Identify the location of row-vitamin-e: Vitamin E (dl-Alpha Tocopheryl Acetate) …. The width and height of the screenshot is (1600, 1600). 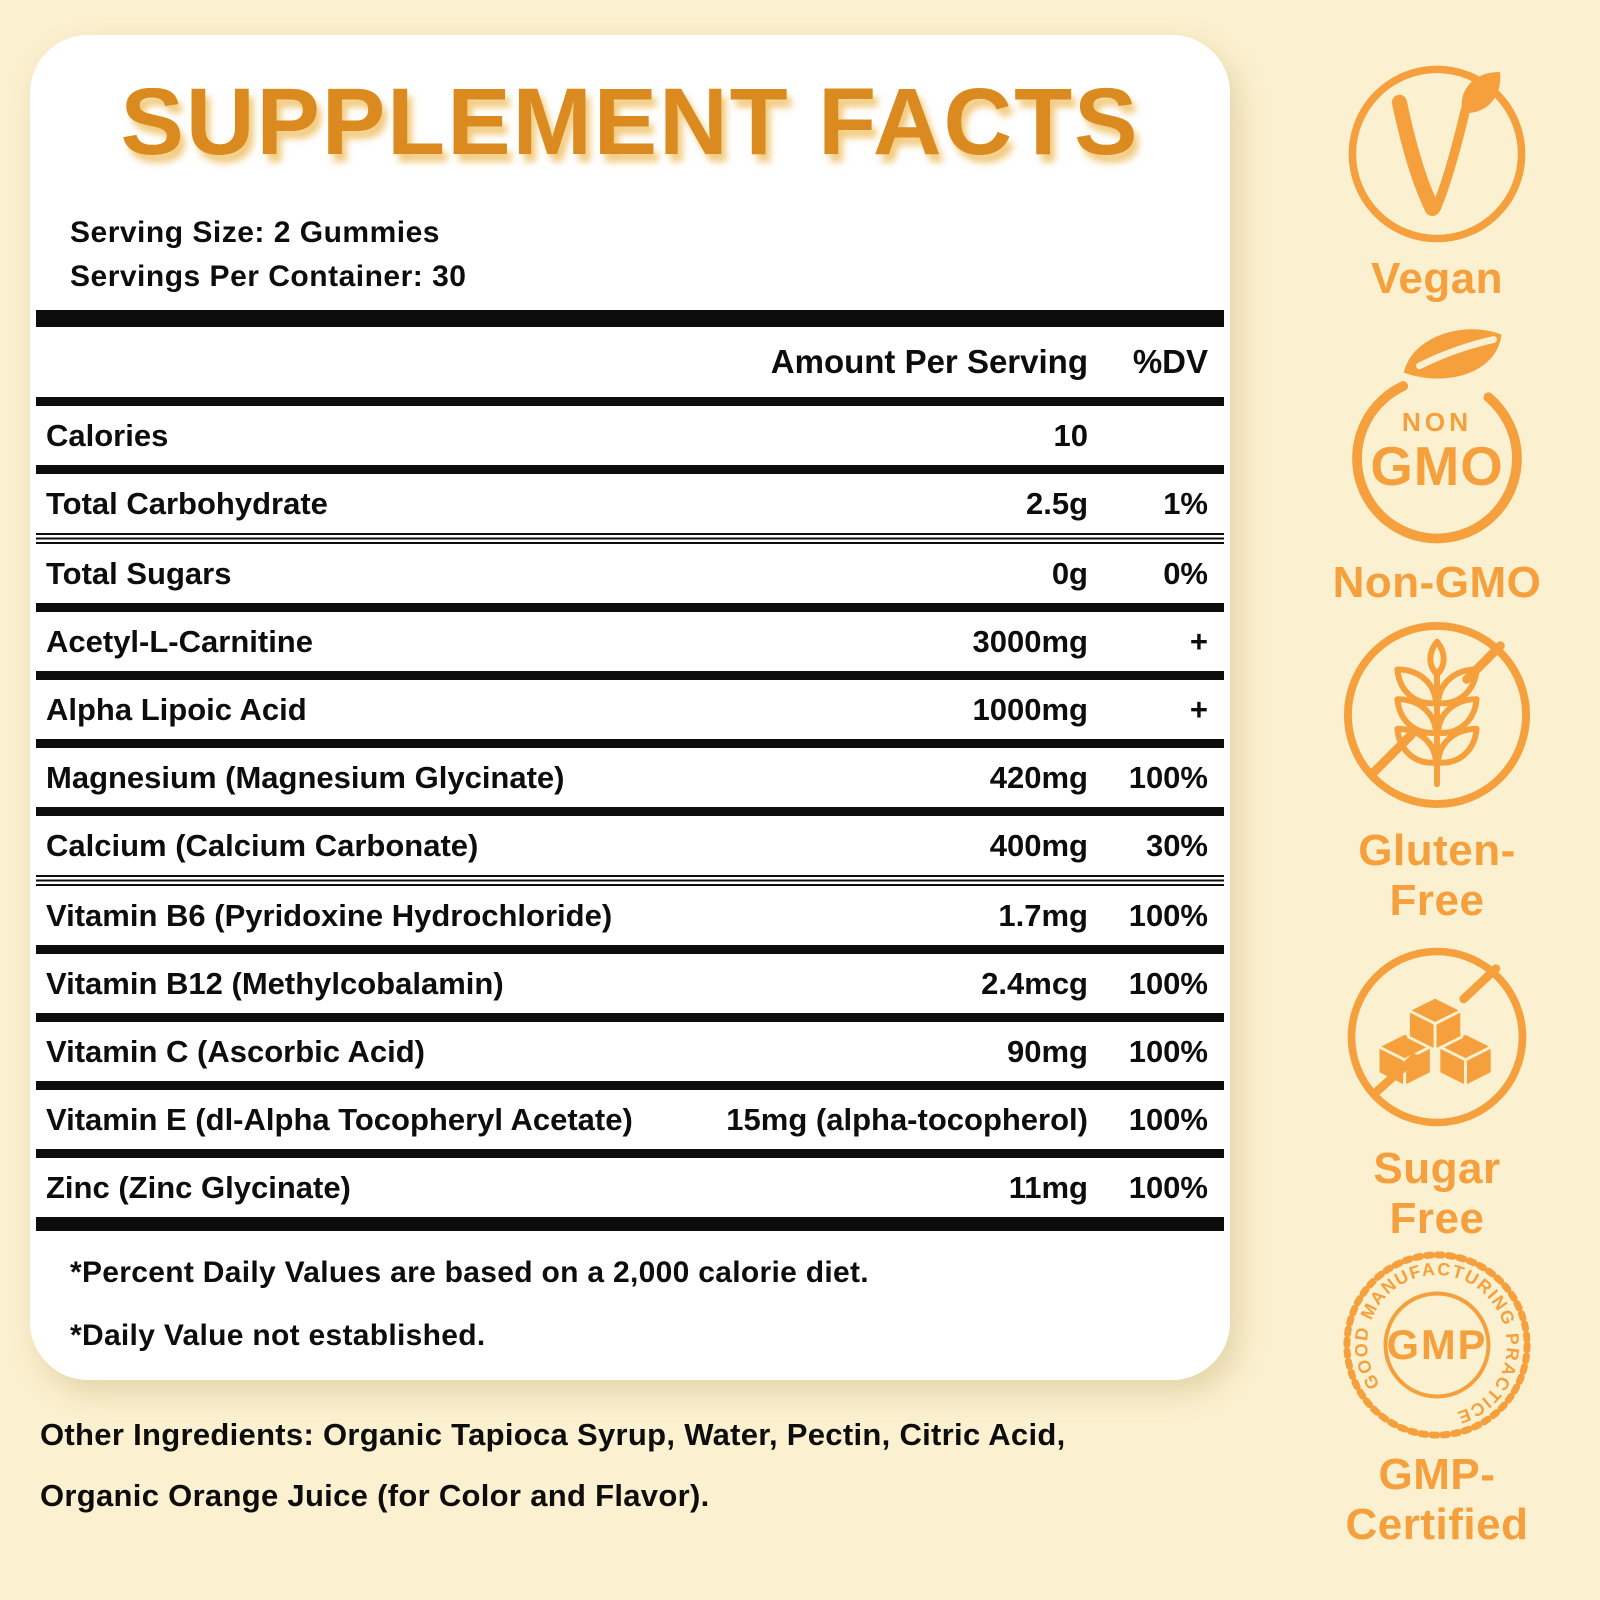
(630, 1119).